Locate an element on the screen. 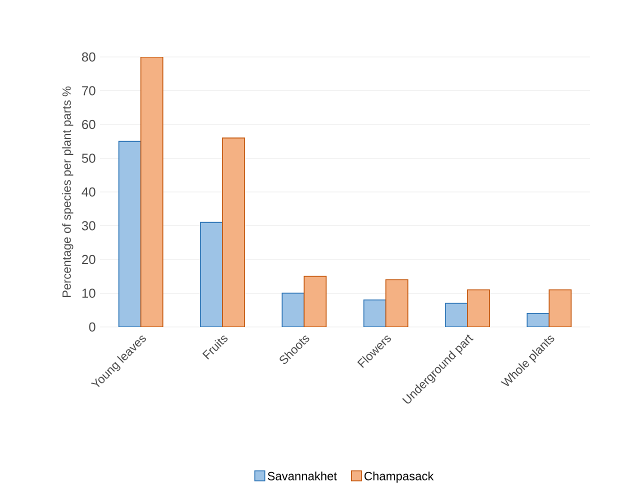 The width and height of the screenshot is (630, 492). y-tick-label: 50 is located at coordinates (89, 158).